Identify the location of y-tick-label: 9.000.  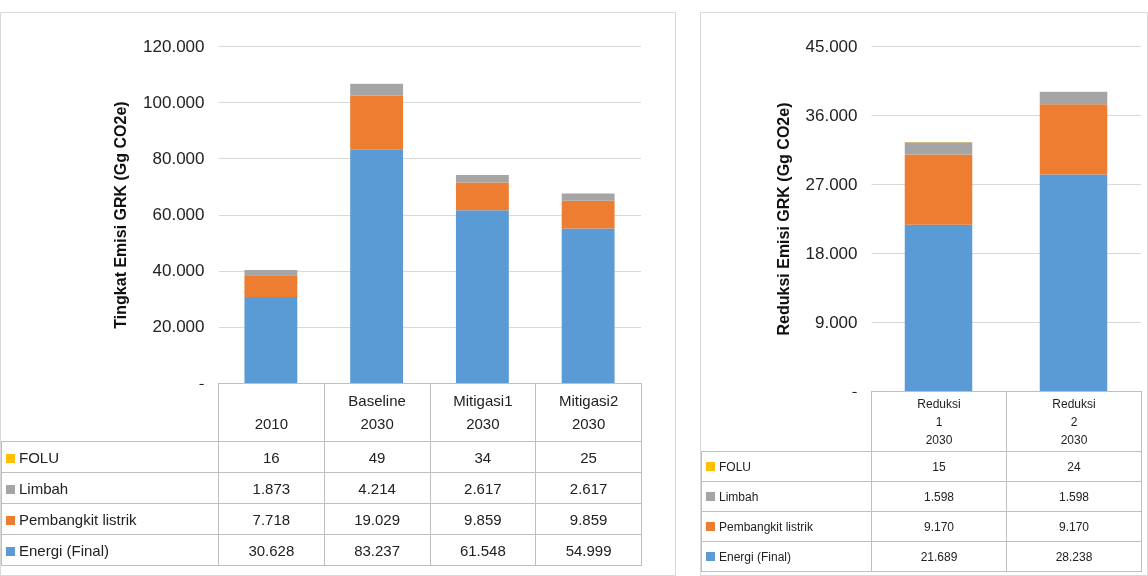
(836, 322).